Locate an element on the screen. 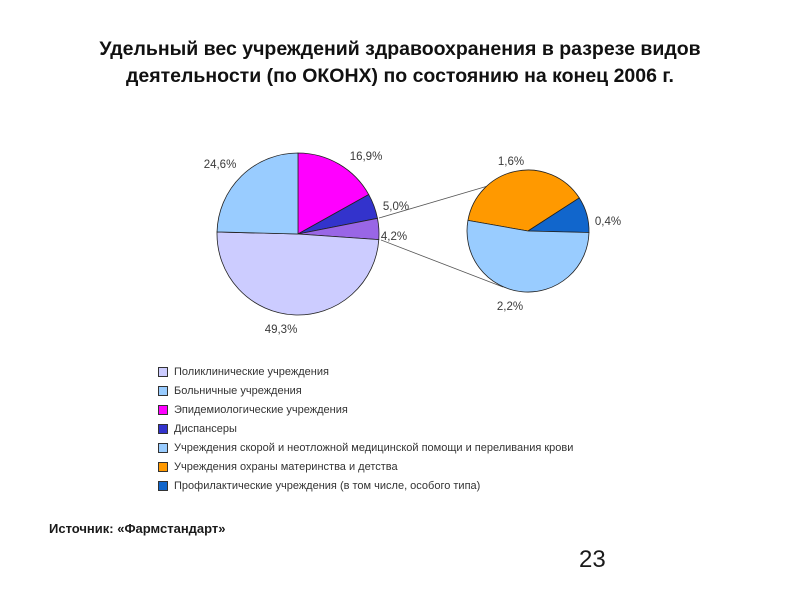 Image resolution: width=800 pixels, height=600 pixels. source-note: Источник: «Фармстандарт» is located at coordinates (137, 528).